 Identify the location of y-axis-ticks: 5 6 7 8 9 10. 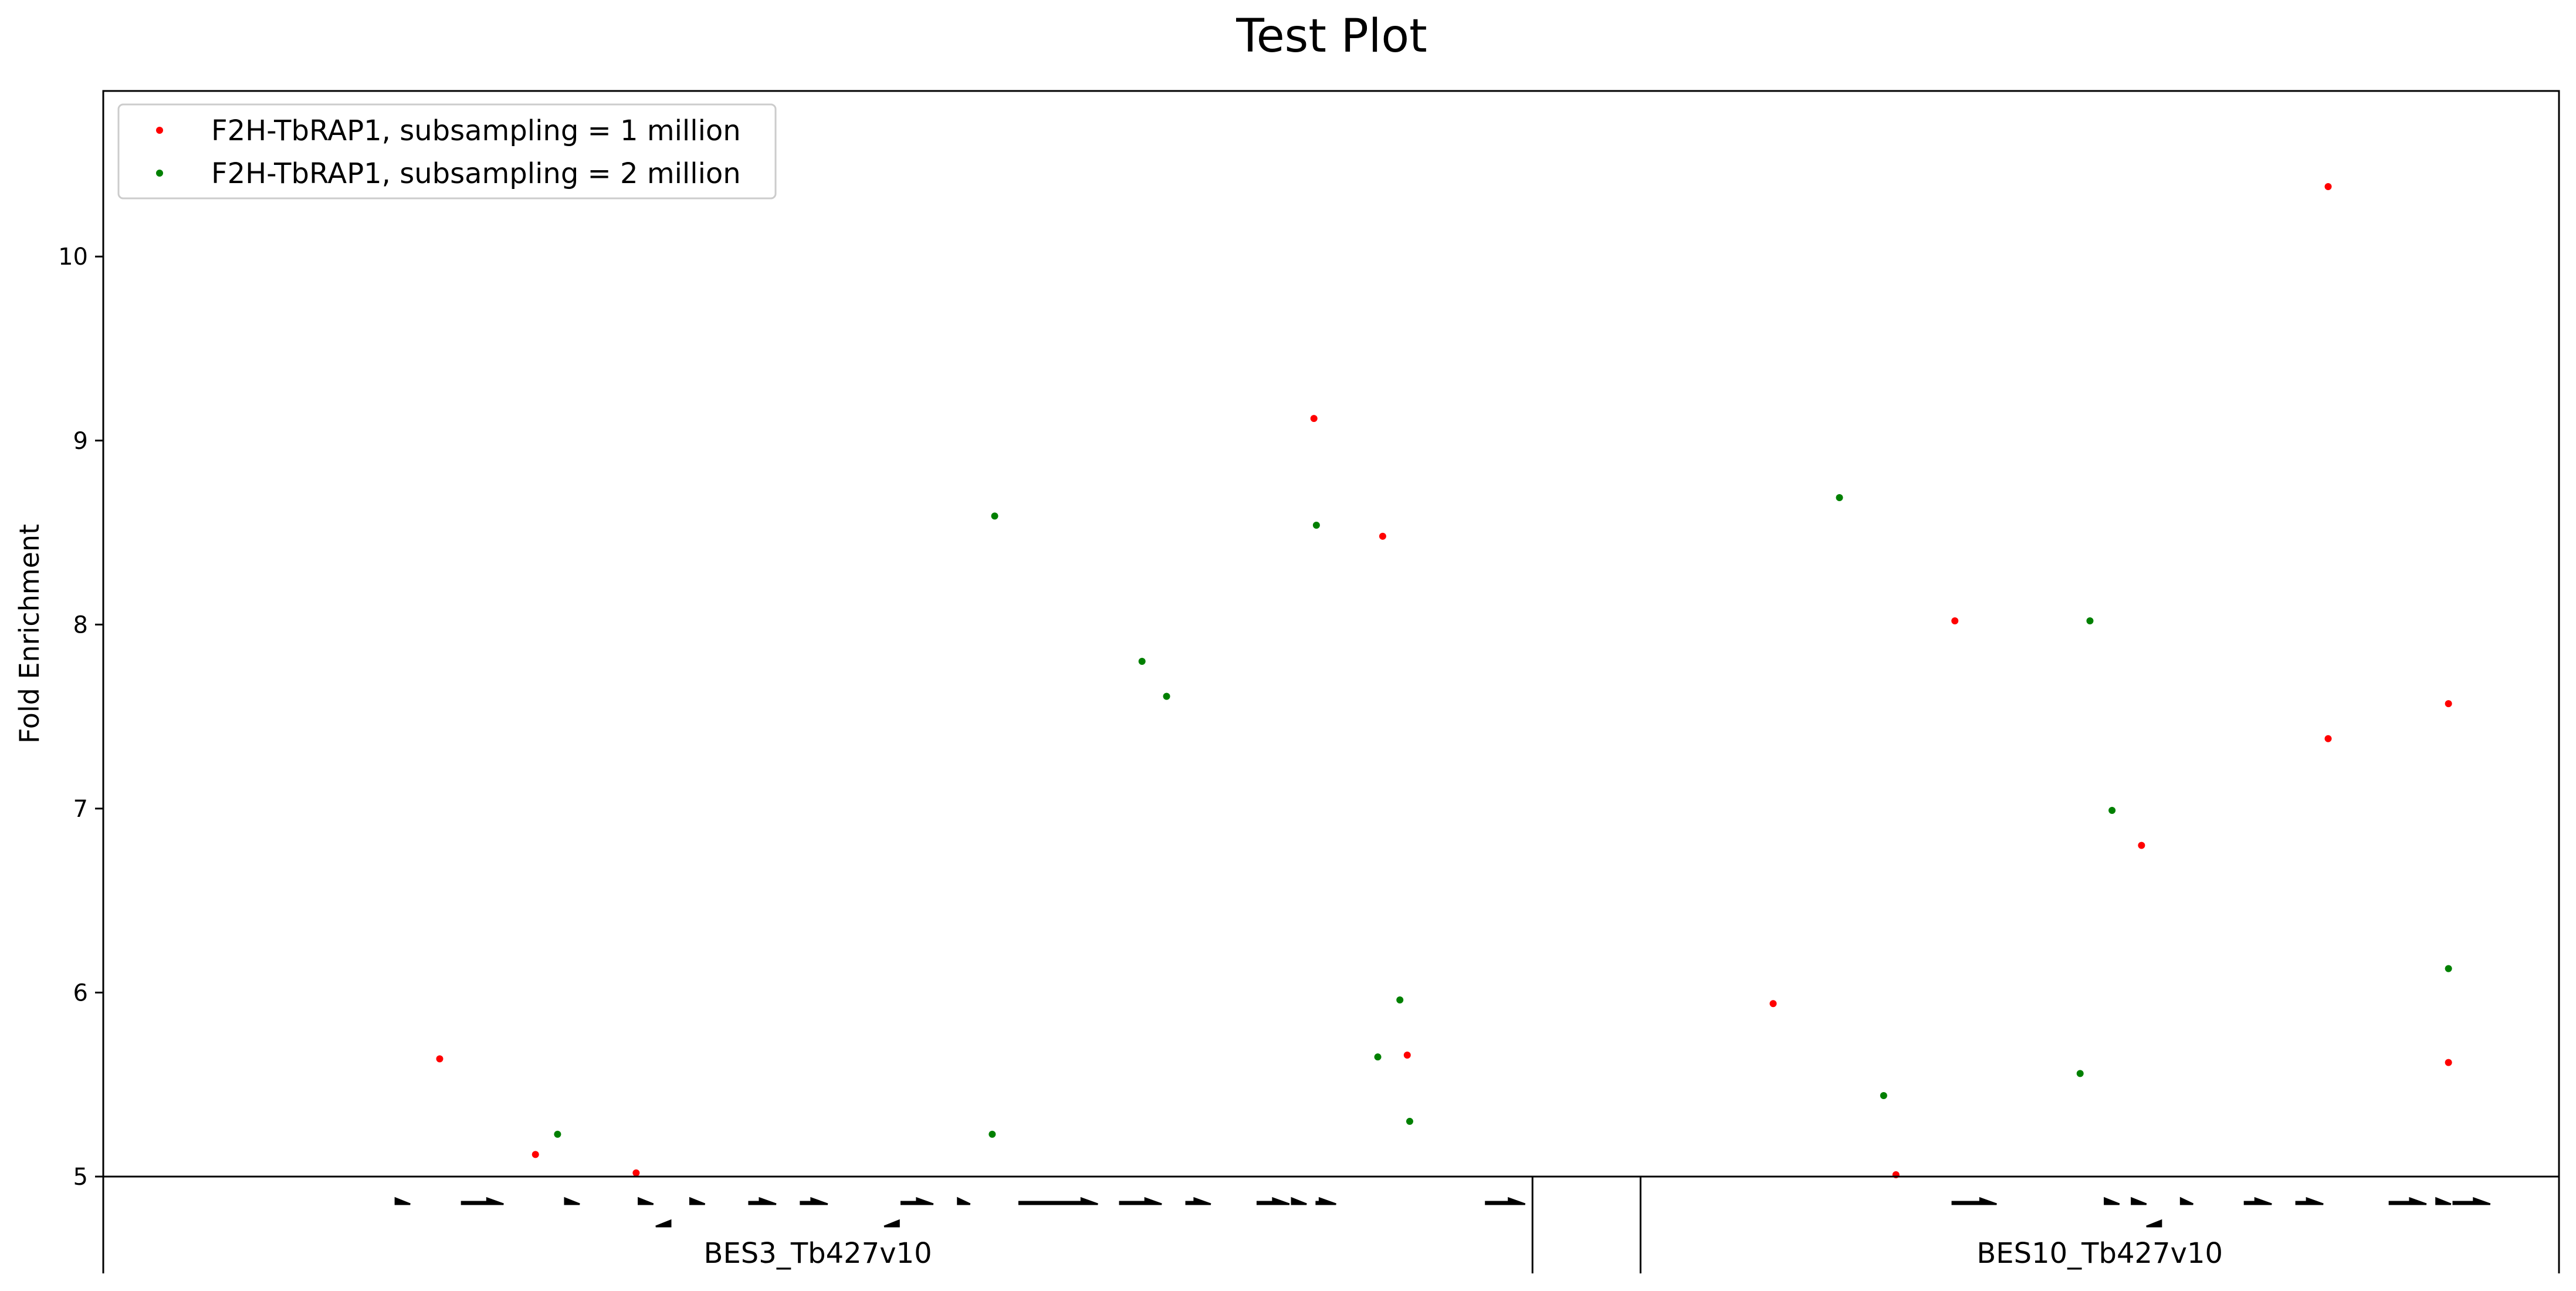
(80, 717).